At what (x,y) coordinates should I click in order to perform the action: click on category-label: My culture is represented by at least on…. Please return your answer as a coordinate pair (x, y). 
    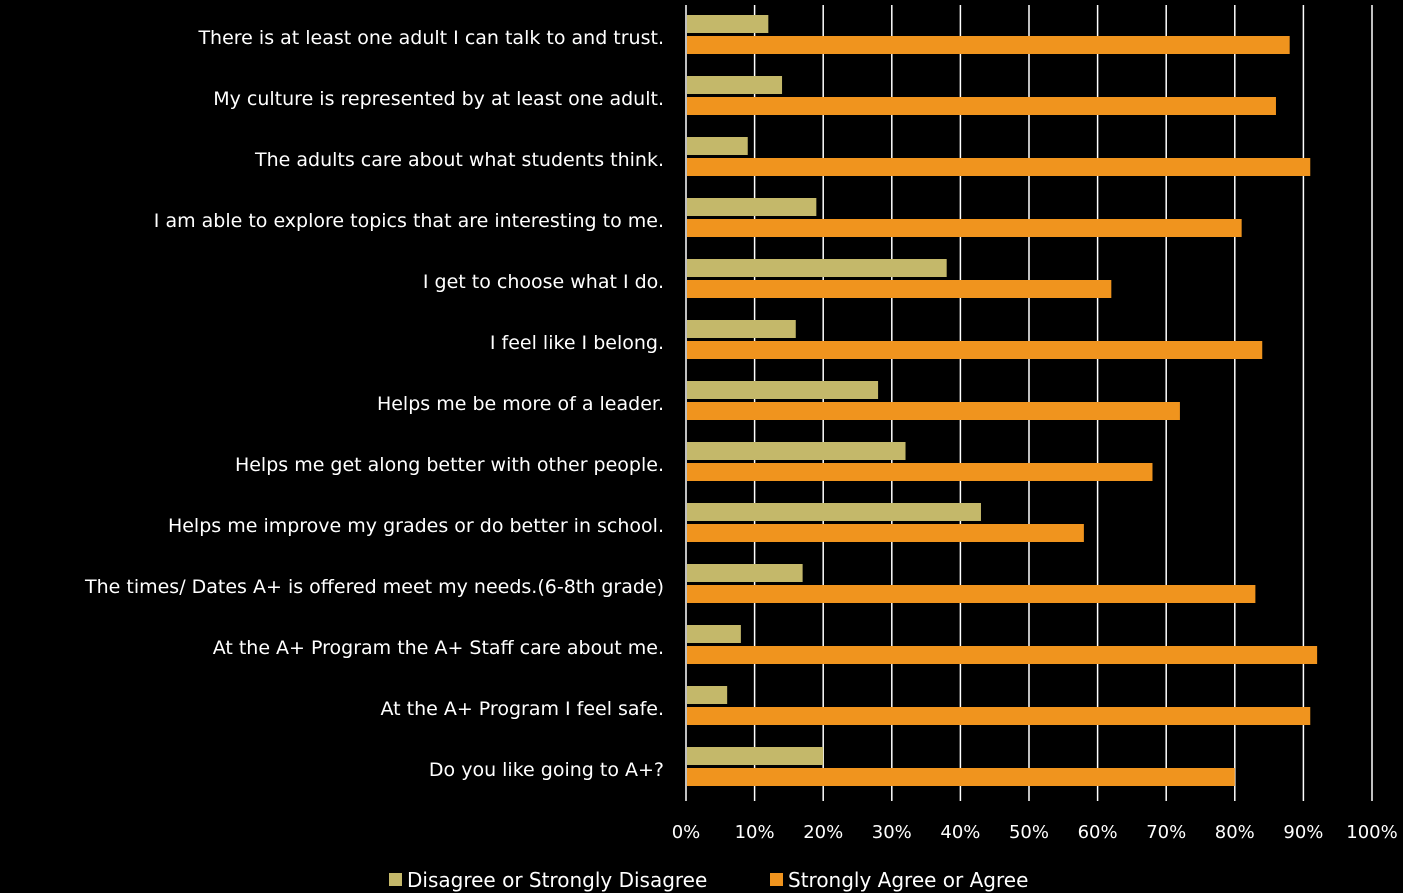
    Looking at the image, I should click on (438, 99).